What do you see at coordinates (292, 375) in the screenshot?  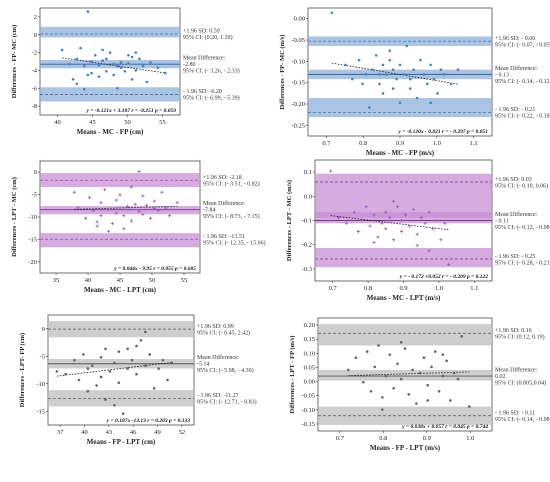 I see `y-axis-label: Differences - LPT - FP (m/s)` at bounding box center [292, 375].